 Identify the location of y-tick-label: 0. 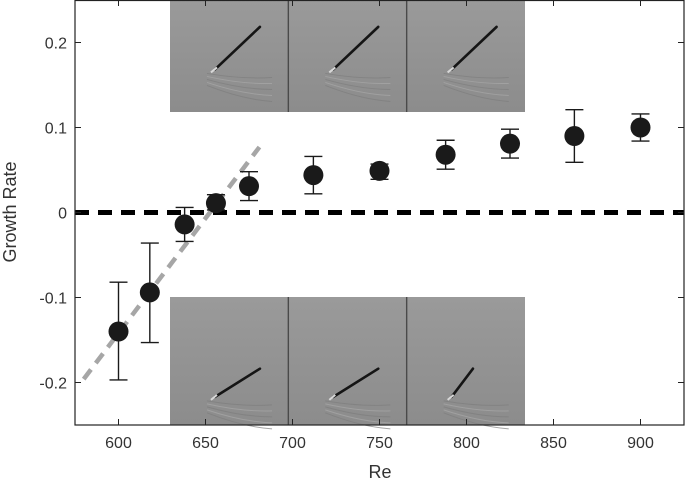
(62, 214).